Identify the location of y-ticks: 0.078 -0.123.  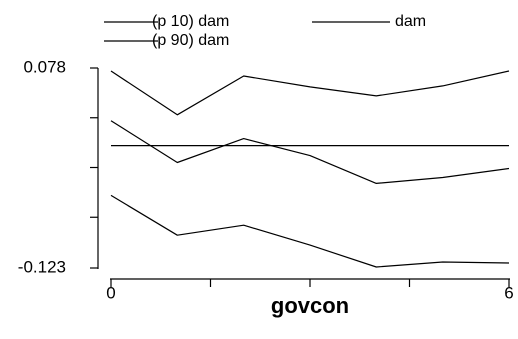
(58, 166).